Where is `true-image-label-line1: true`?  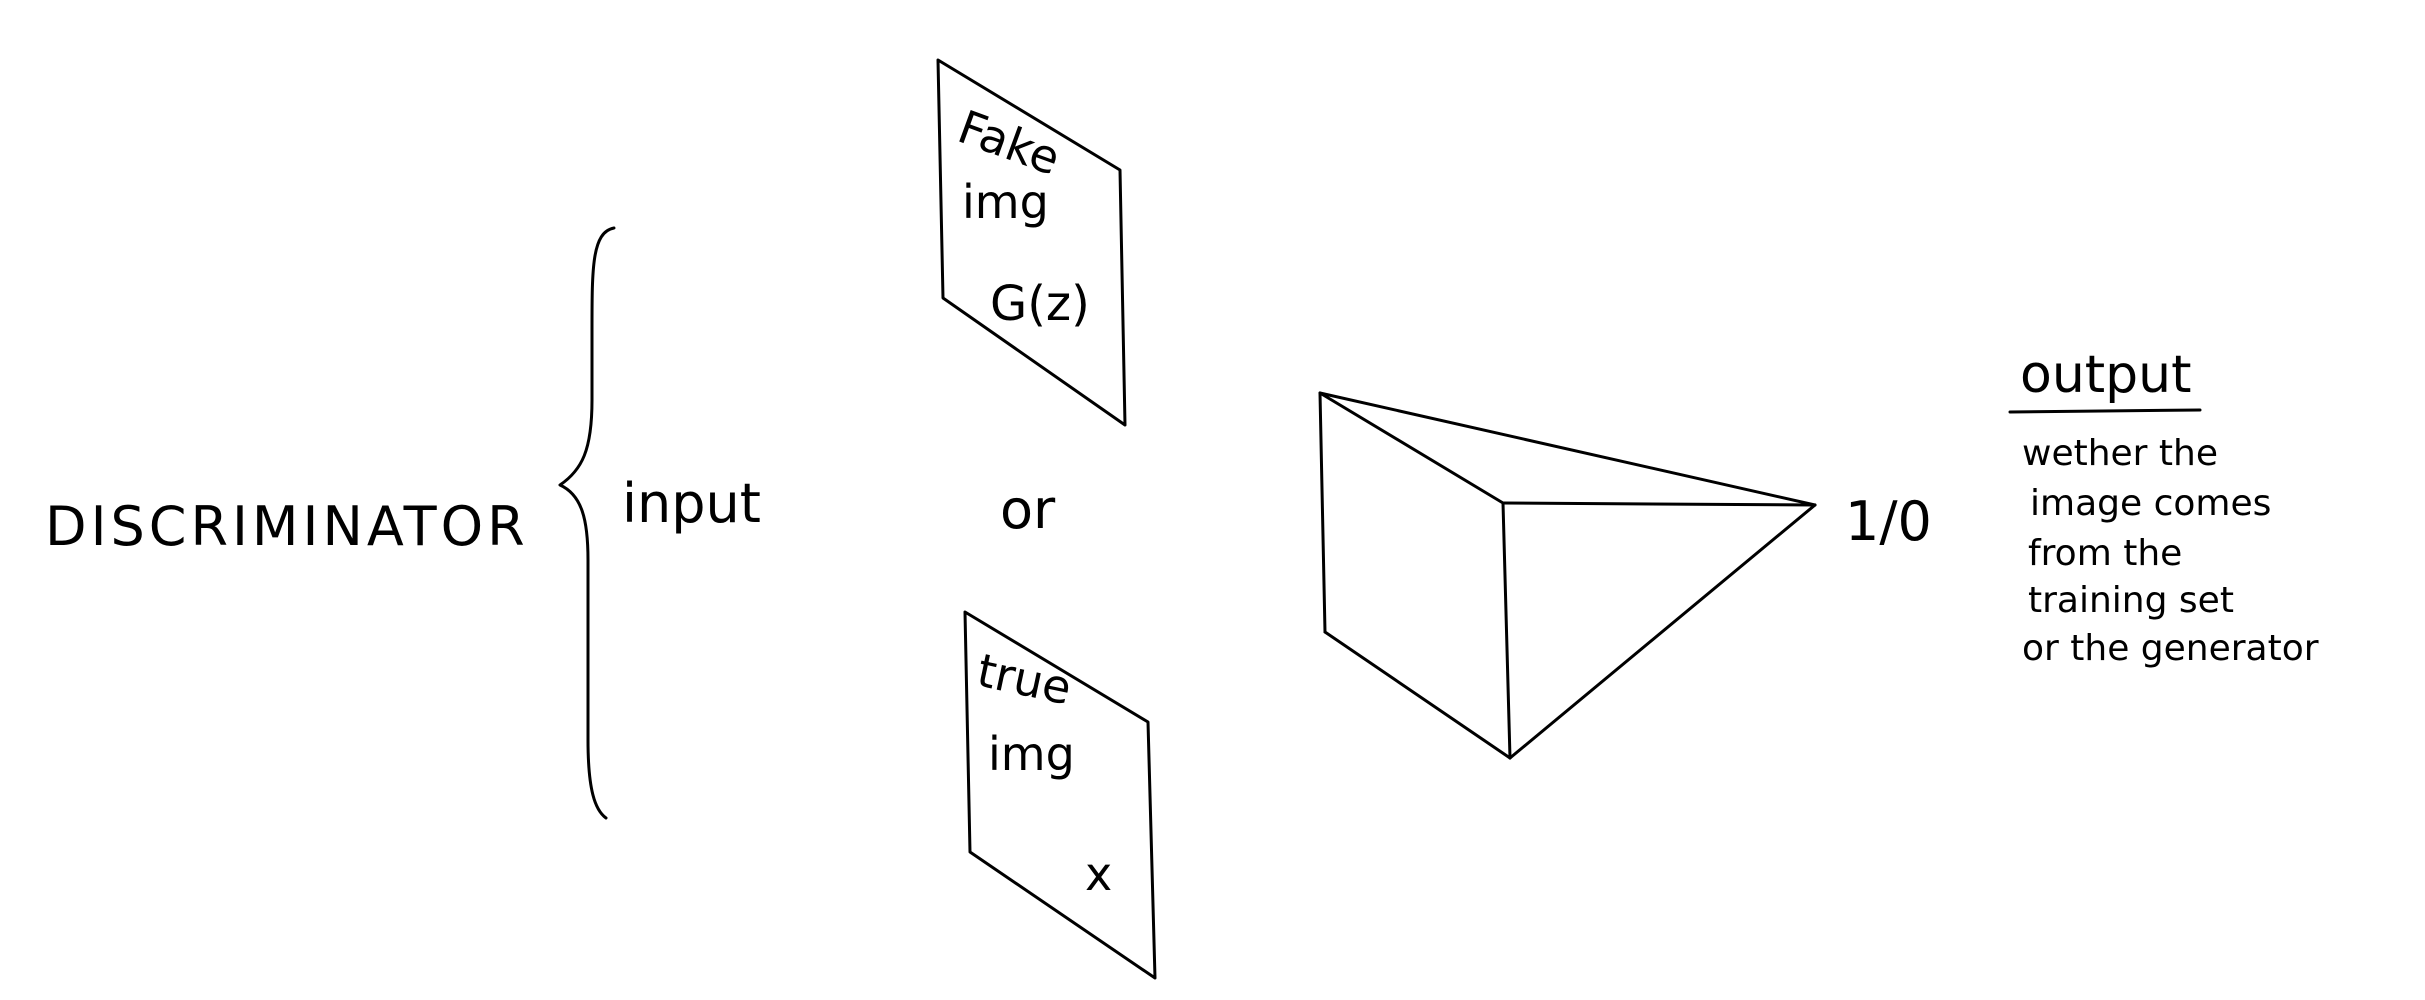
true-image-label-line1: true is located at coordinates (1025, 679).